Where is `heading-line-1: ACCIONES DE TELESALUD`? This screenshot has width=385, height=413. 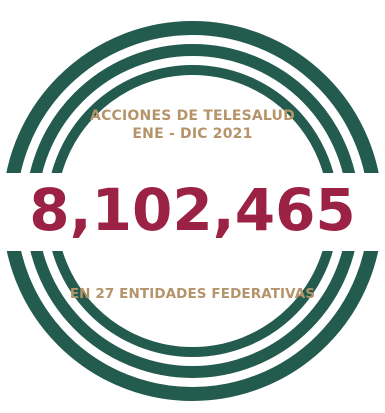 heading-line-1: ACCIONES DE TELESALUD is located at coordinates (192, 116).